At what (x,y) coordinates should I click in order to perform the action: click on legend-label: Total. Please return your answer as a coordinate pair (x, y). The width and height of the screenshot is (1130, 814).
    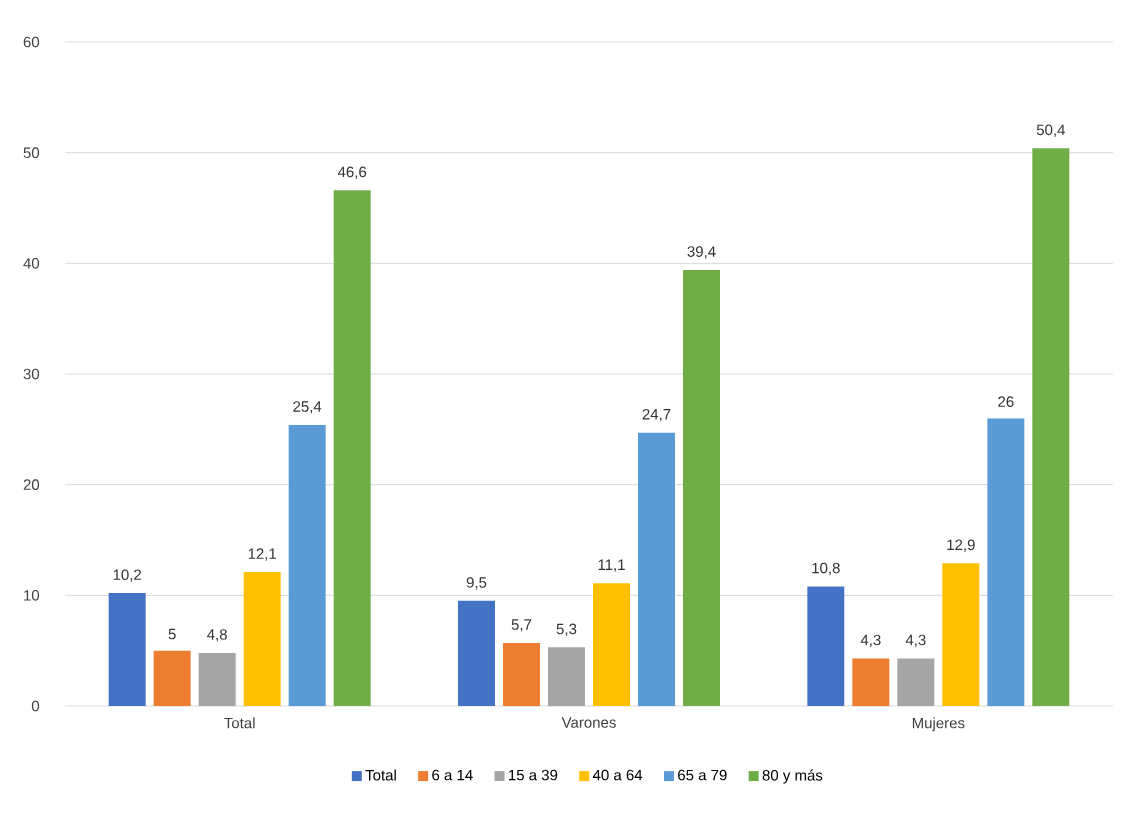
    Looking at the image, I should click on (380, 775).